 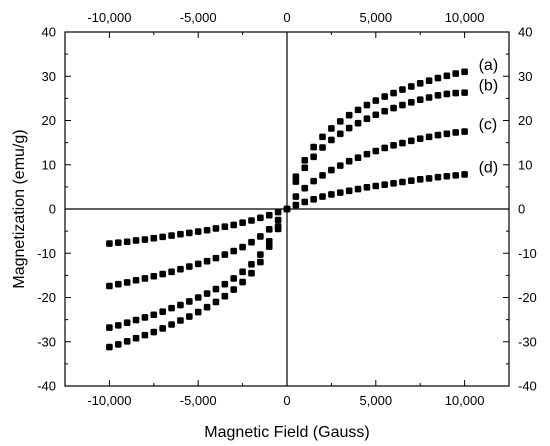 I want to click on y-tick-label-right: 30, so click(x=525, y=76).